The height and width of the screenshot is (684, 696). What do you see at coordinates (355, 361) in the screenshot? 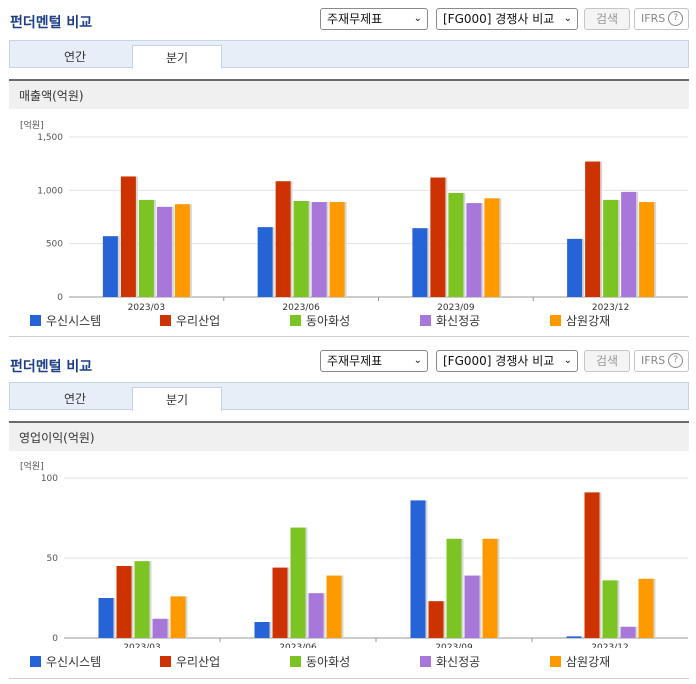
I see `statement-type-value: 주재무제표` at bounding box center [355, 361].